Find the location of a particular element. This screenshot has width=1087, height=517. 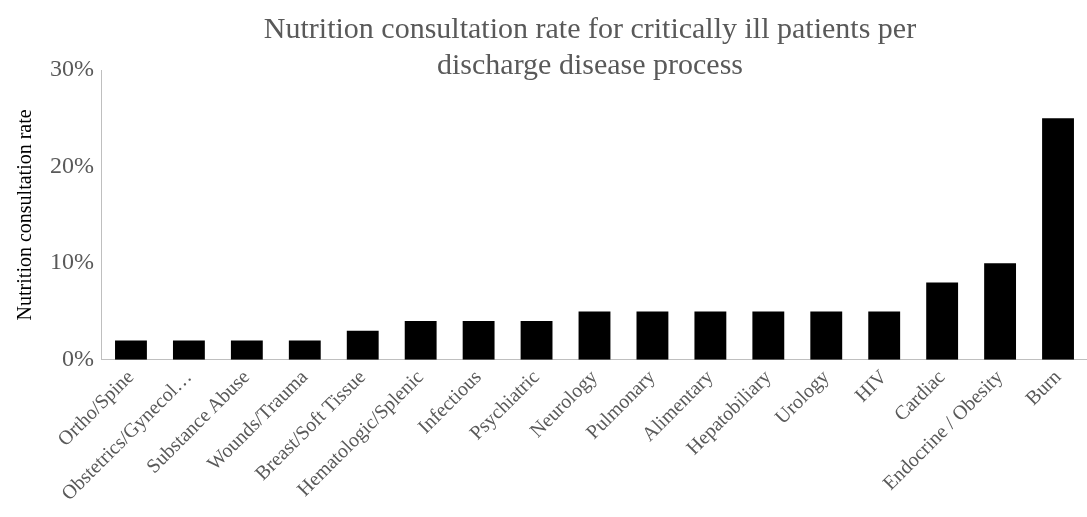

y-tick-label: 20% is located at coordinates (71, 164).